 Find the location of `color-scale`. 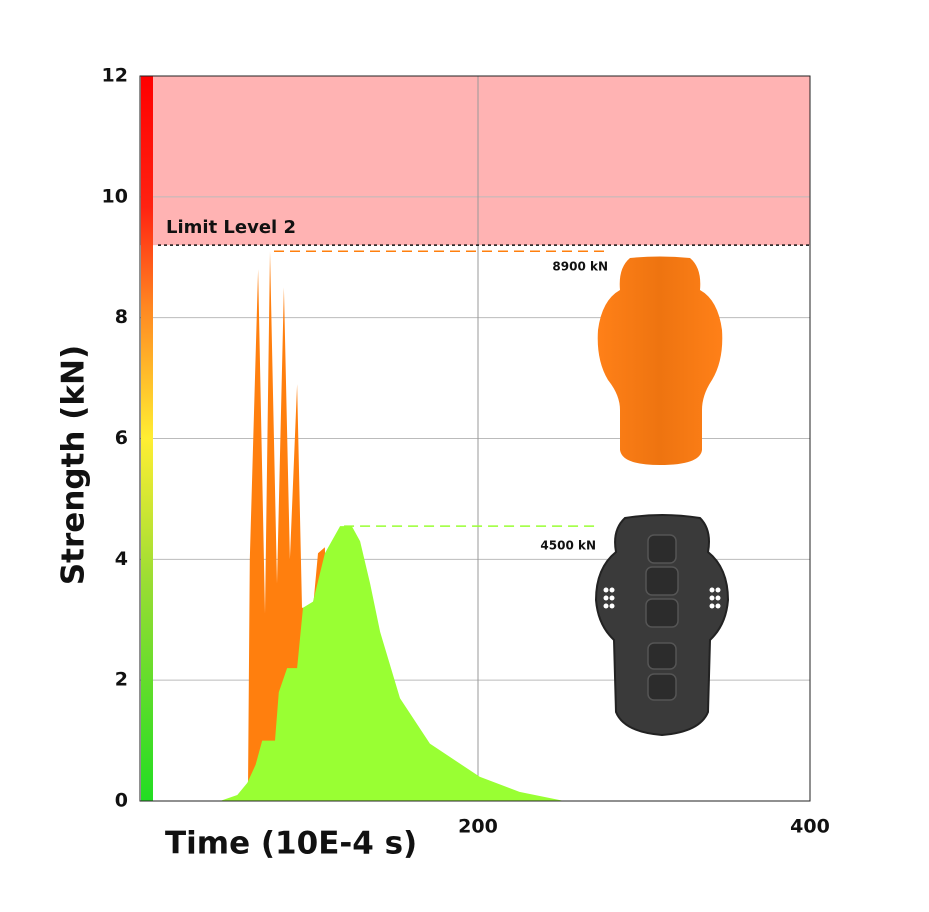

color-scale is located at coordinates (147, 438).